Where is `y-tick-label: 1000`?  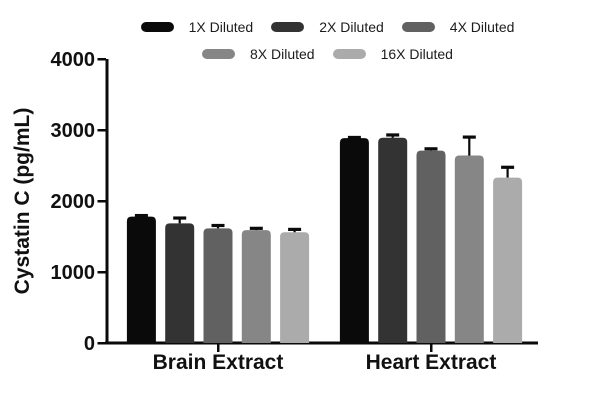 y-tick-label: 1000 is located at coordinates (73, 273).